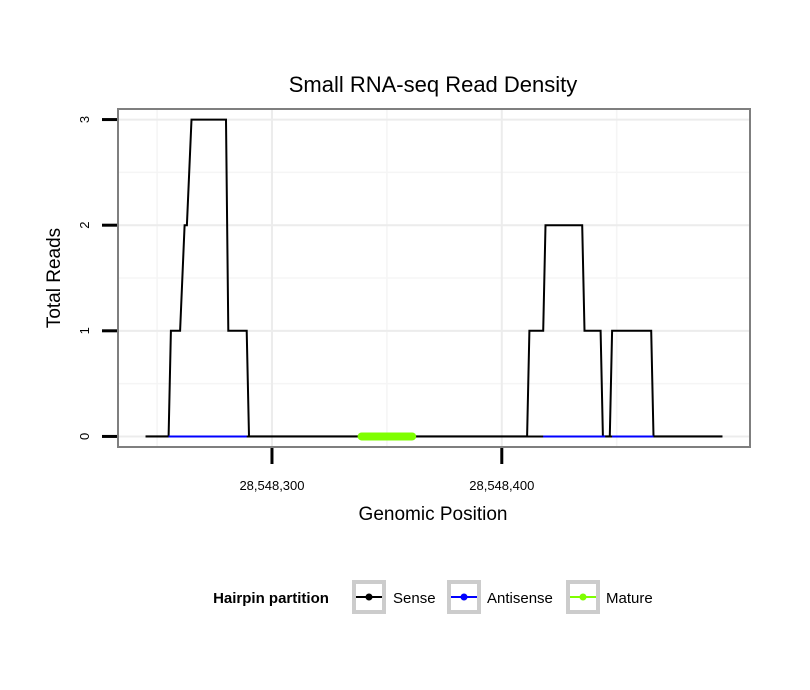 Image resolution: width=810 pixels, height=690 pixels. Describe the element at coordinates (464, 597) in the screenshot. I see `legend-dot-antisense` at that location.